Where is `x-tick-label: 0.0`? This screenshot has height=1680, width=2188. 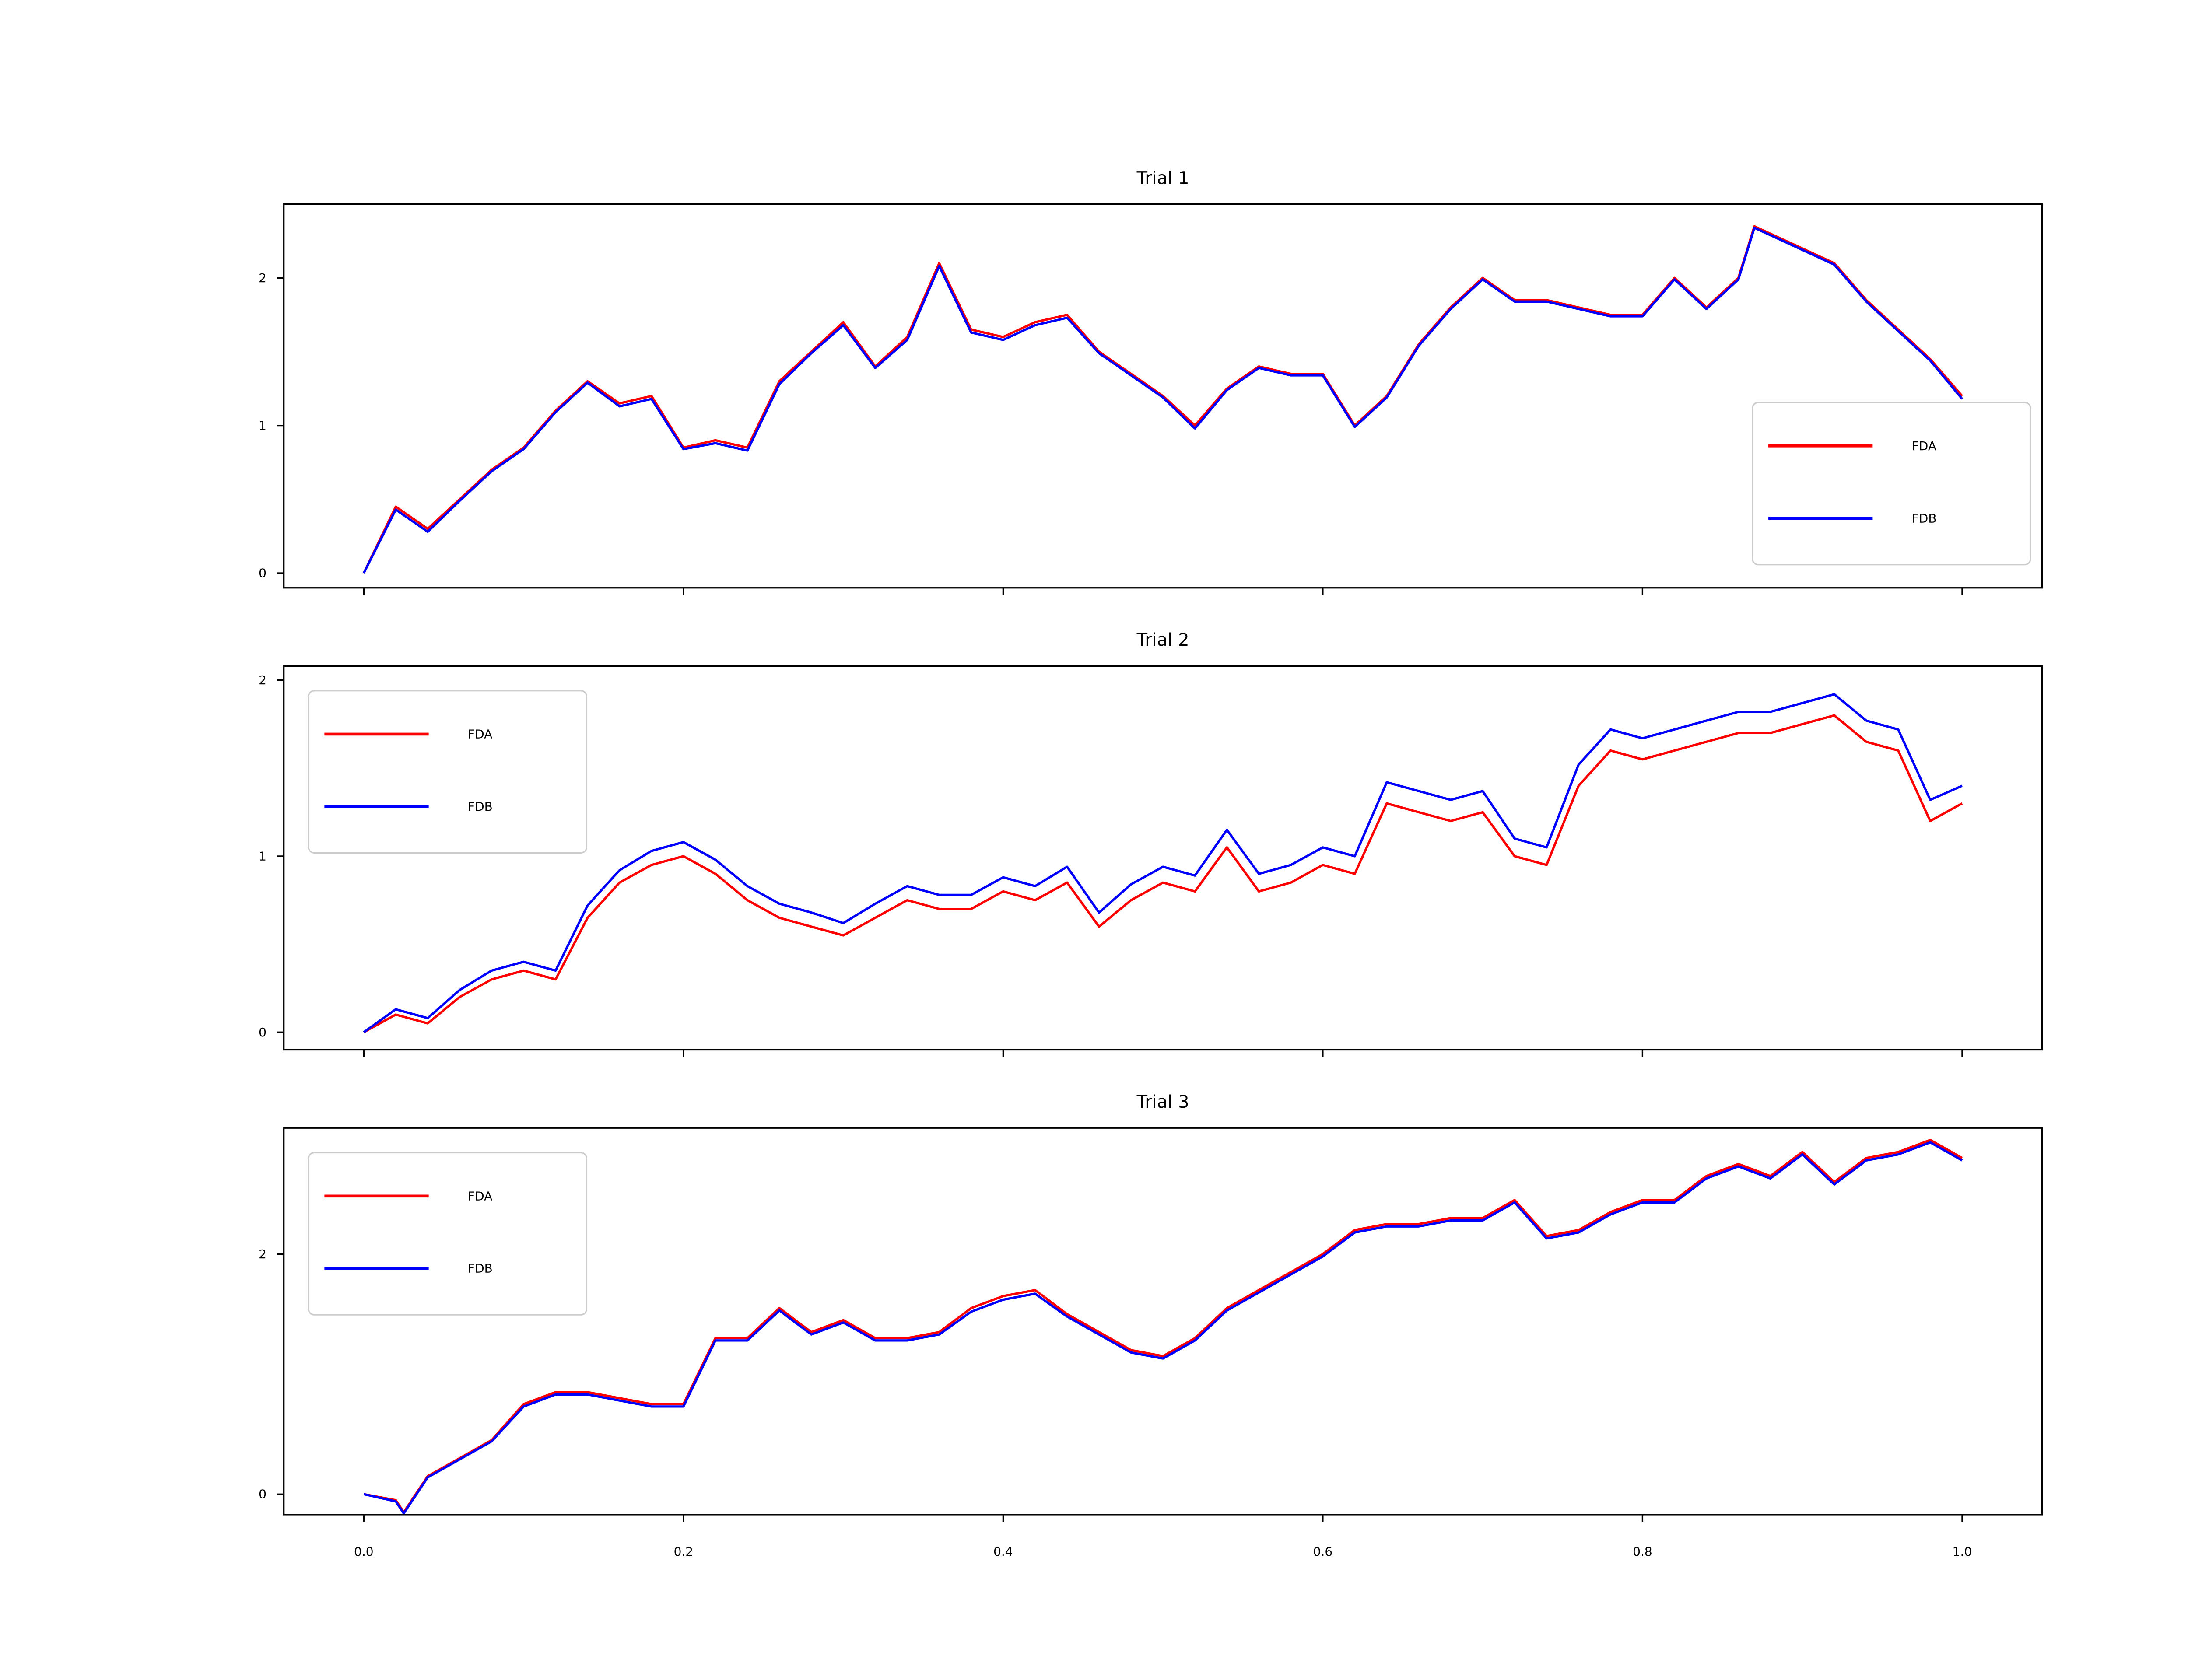
x-tick-label: 0.0 is located at coordinates (364, 1551).